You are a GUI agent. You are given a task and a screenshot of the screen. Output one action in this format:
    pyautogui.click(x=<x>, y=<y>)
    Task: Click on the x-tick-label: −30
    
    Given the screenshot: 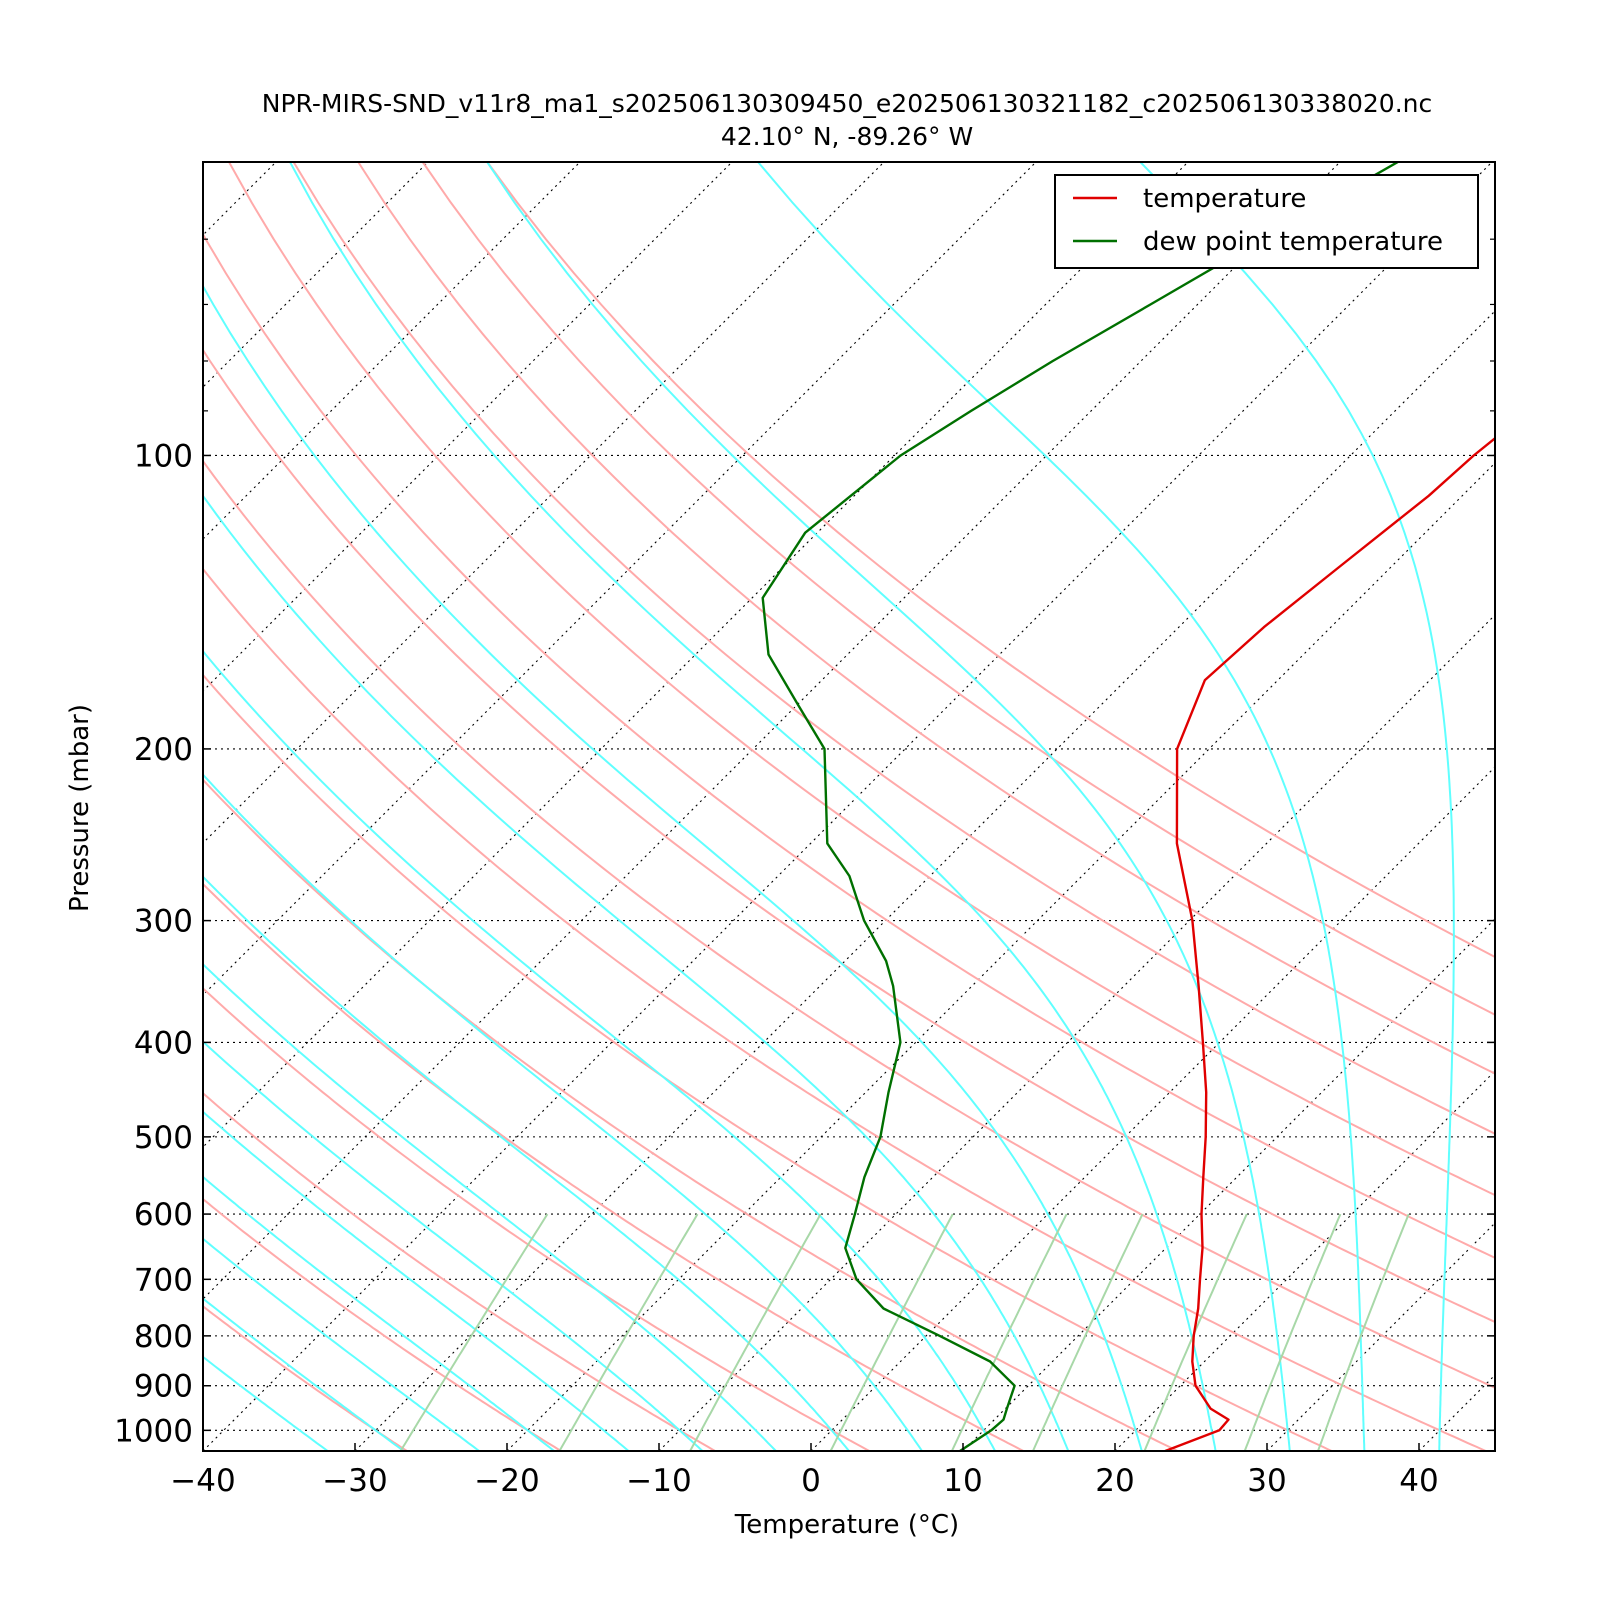 What is the action you would take?
    pyautogui.click(x=354, y=1481)
    